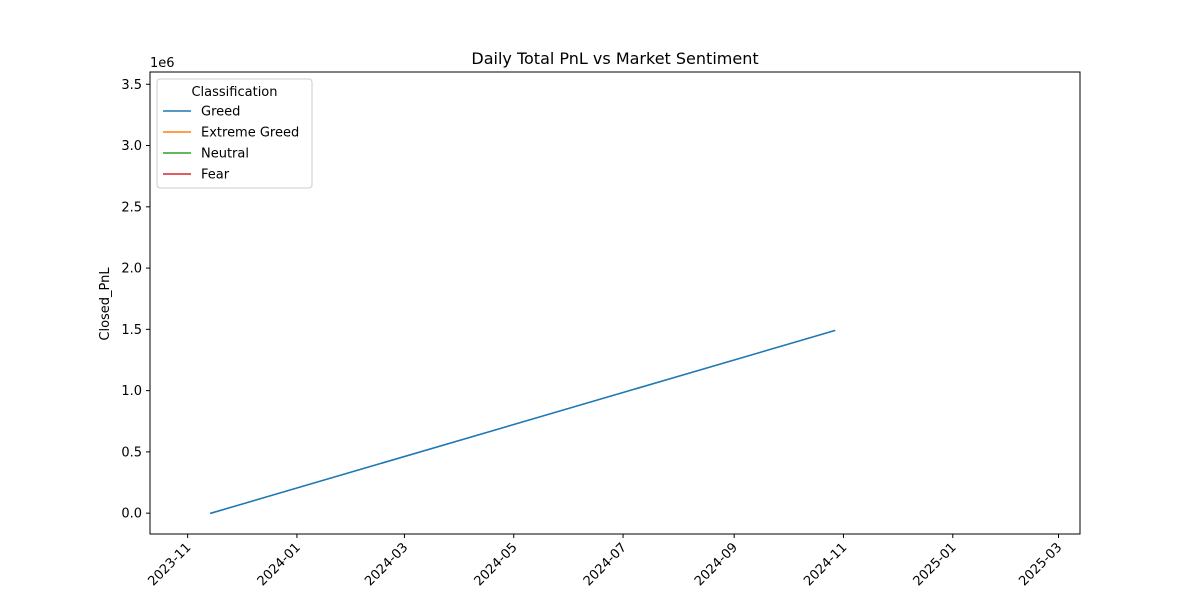  Describe the element at coordinates (614, 58) in the screenshot. I see `chart-title: Daily Total PnL vs Market Sentiment` at that location.